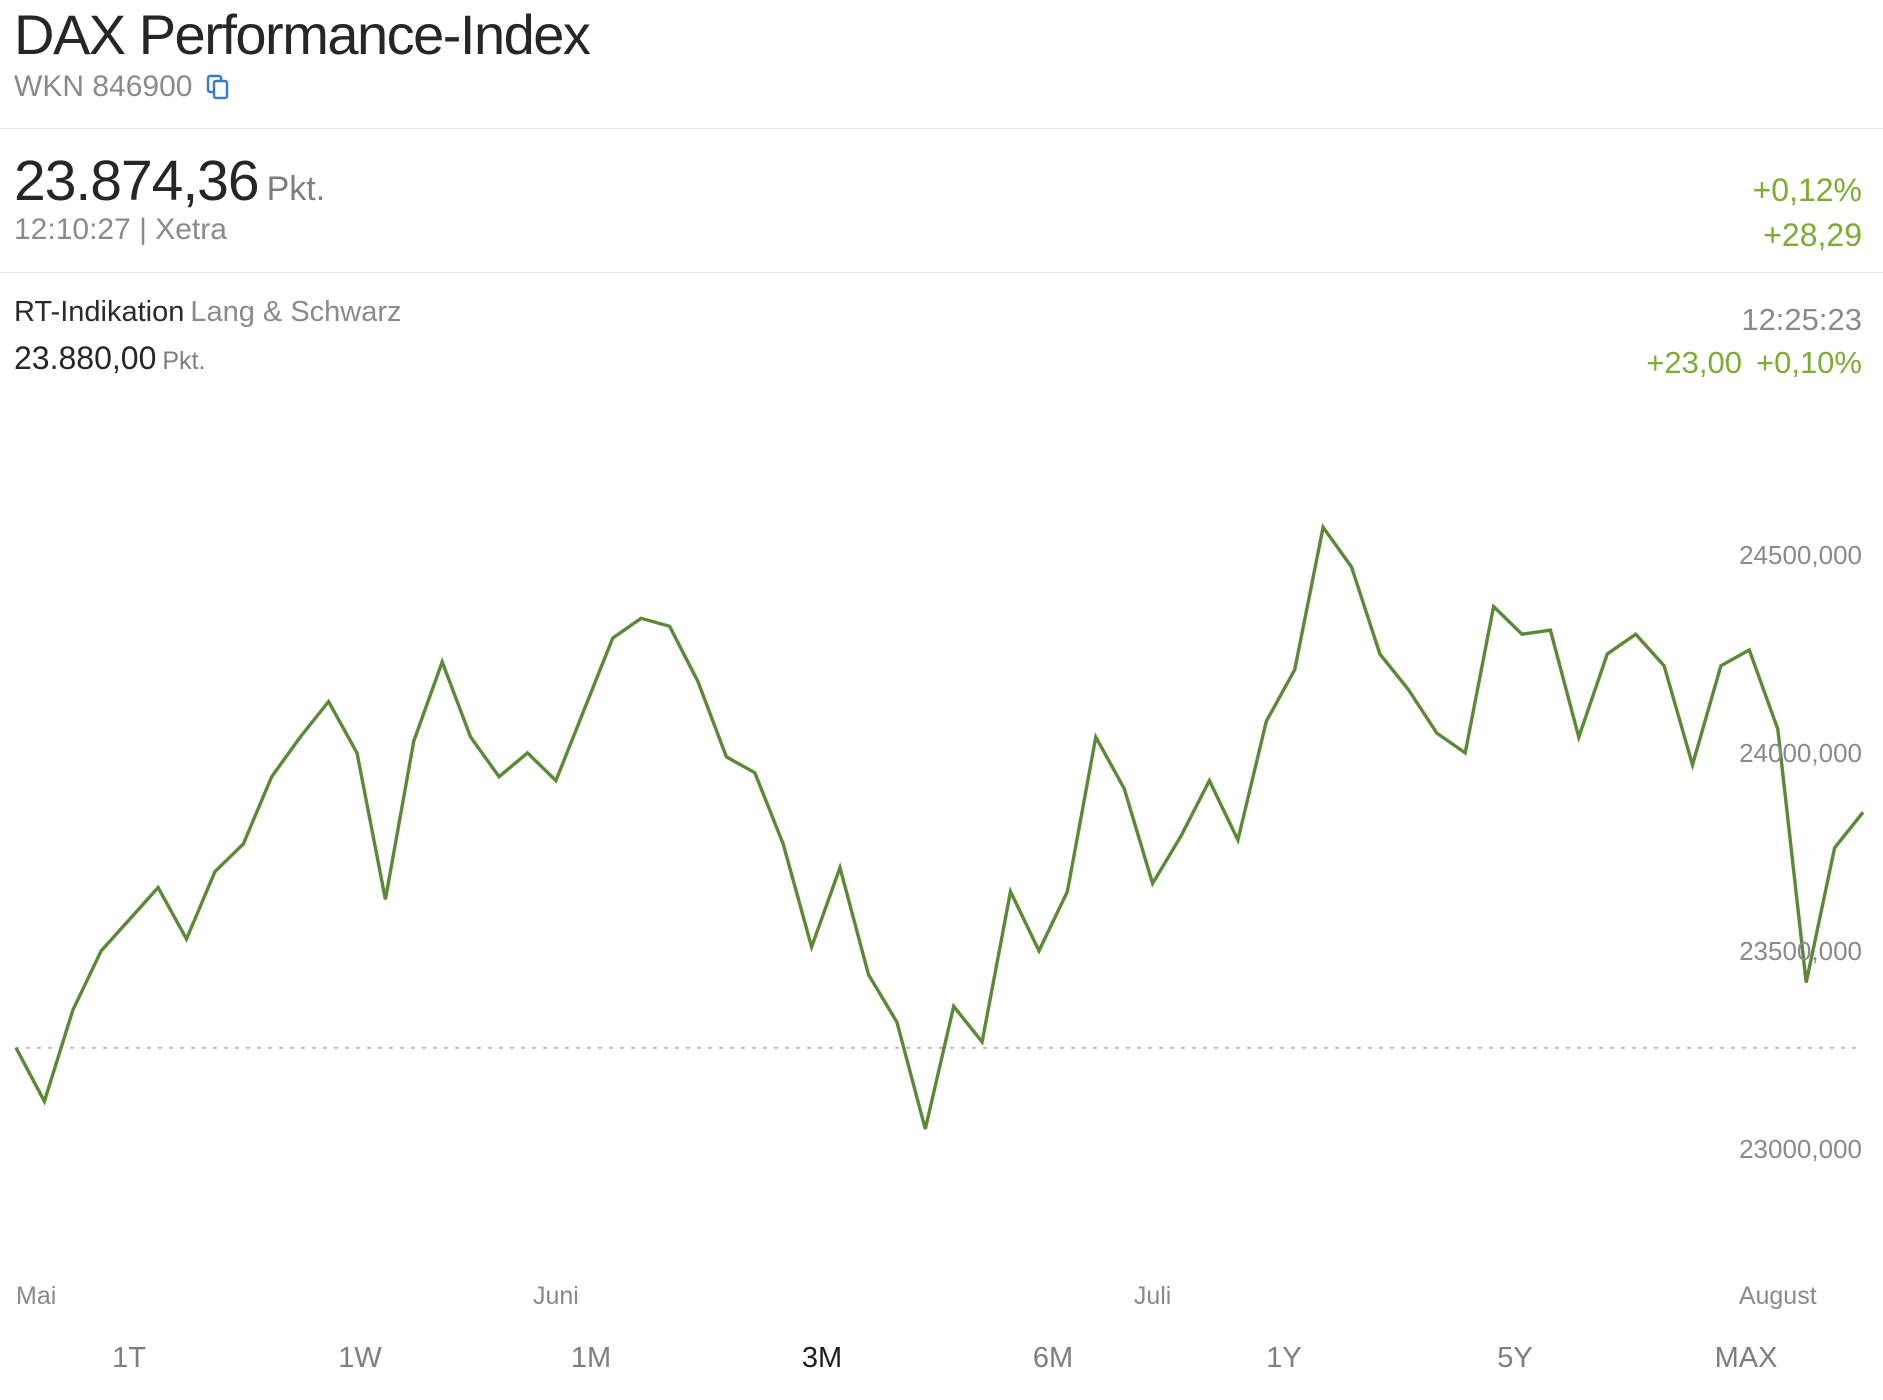 The image size is (1883, 1400). I want to click on range-button-1w: 1W, so click(360, 1358).